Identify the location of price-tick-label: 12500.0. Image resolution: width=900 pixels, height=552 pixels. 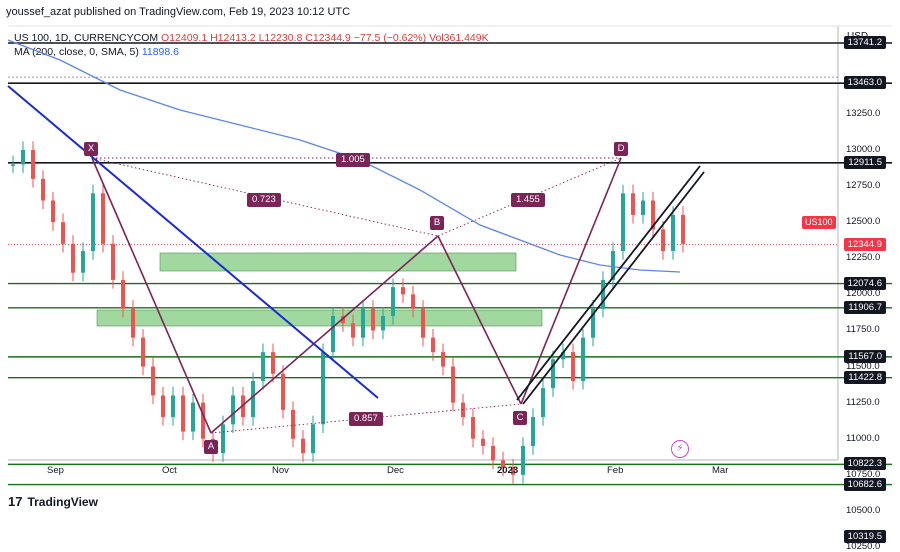
(863, 222).